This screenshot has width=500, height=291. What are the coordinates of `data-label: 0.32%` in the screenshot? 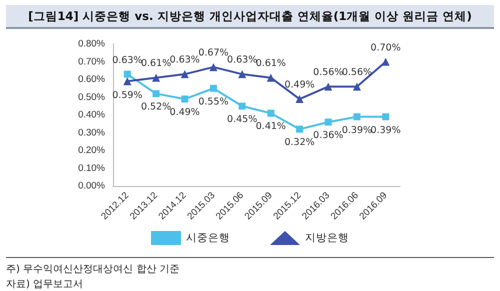 It's located at (299, 142).